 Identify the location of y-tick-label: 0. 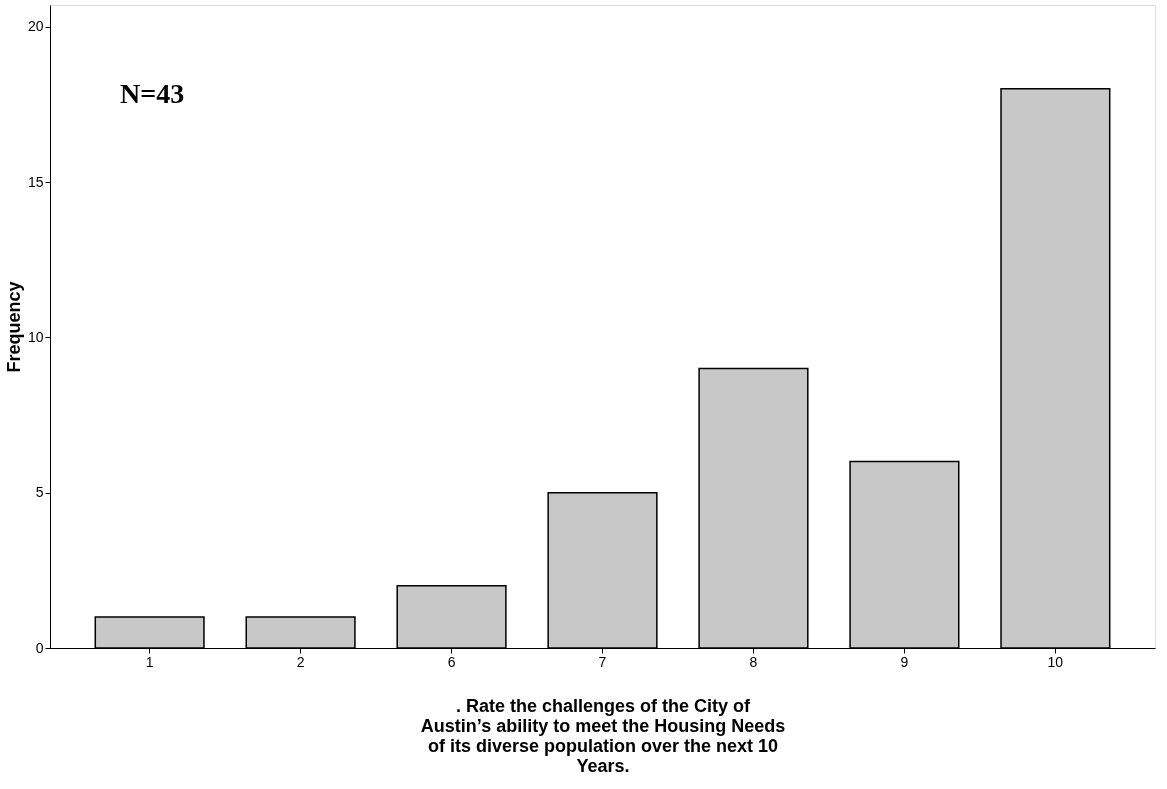
(39, 647).